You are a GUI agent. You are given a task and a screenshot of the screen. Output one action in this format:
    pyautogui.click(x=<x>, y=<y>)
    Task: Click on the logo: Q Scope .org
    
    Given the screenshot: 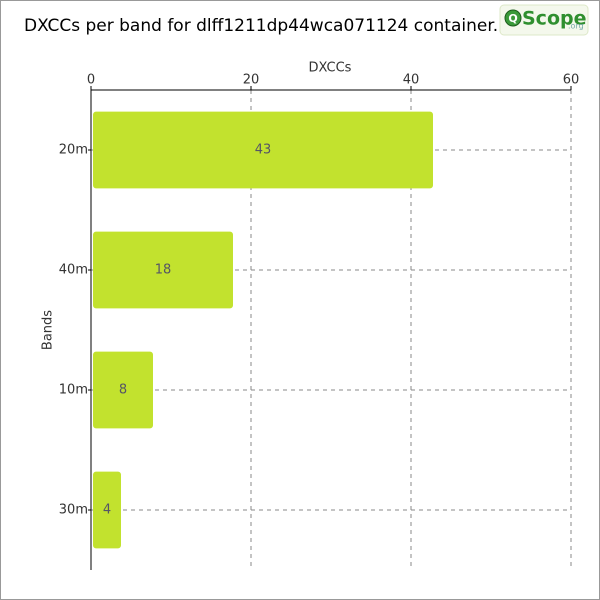 What is the action you would take?
    pyautogui.click(x=544, y=20)
    